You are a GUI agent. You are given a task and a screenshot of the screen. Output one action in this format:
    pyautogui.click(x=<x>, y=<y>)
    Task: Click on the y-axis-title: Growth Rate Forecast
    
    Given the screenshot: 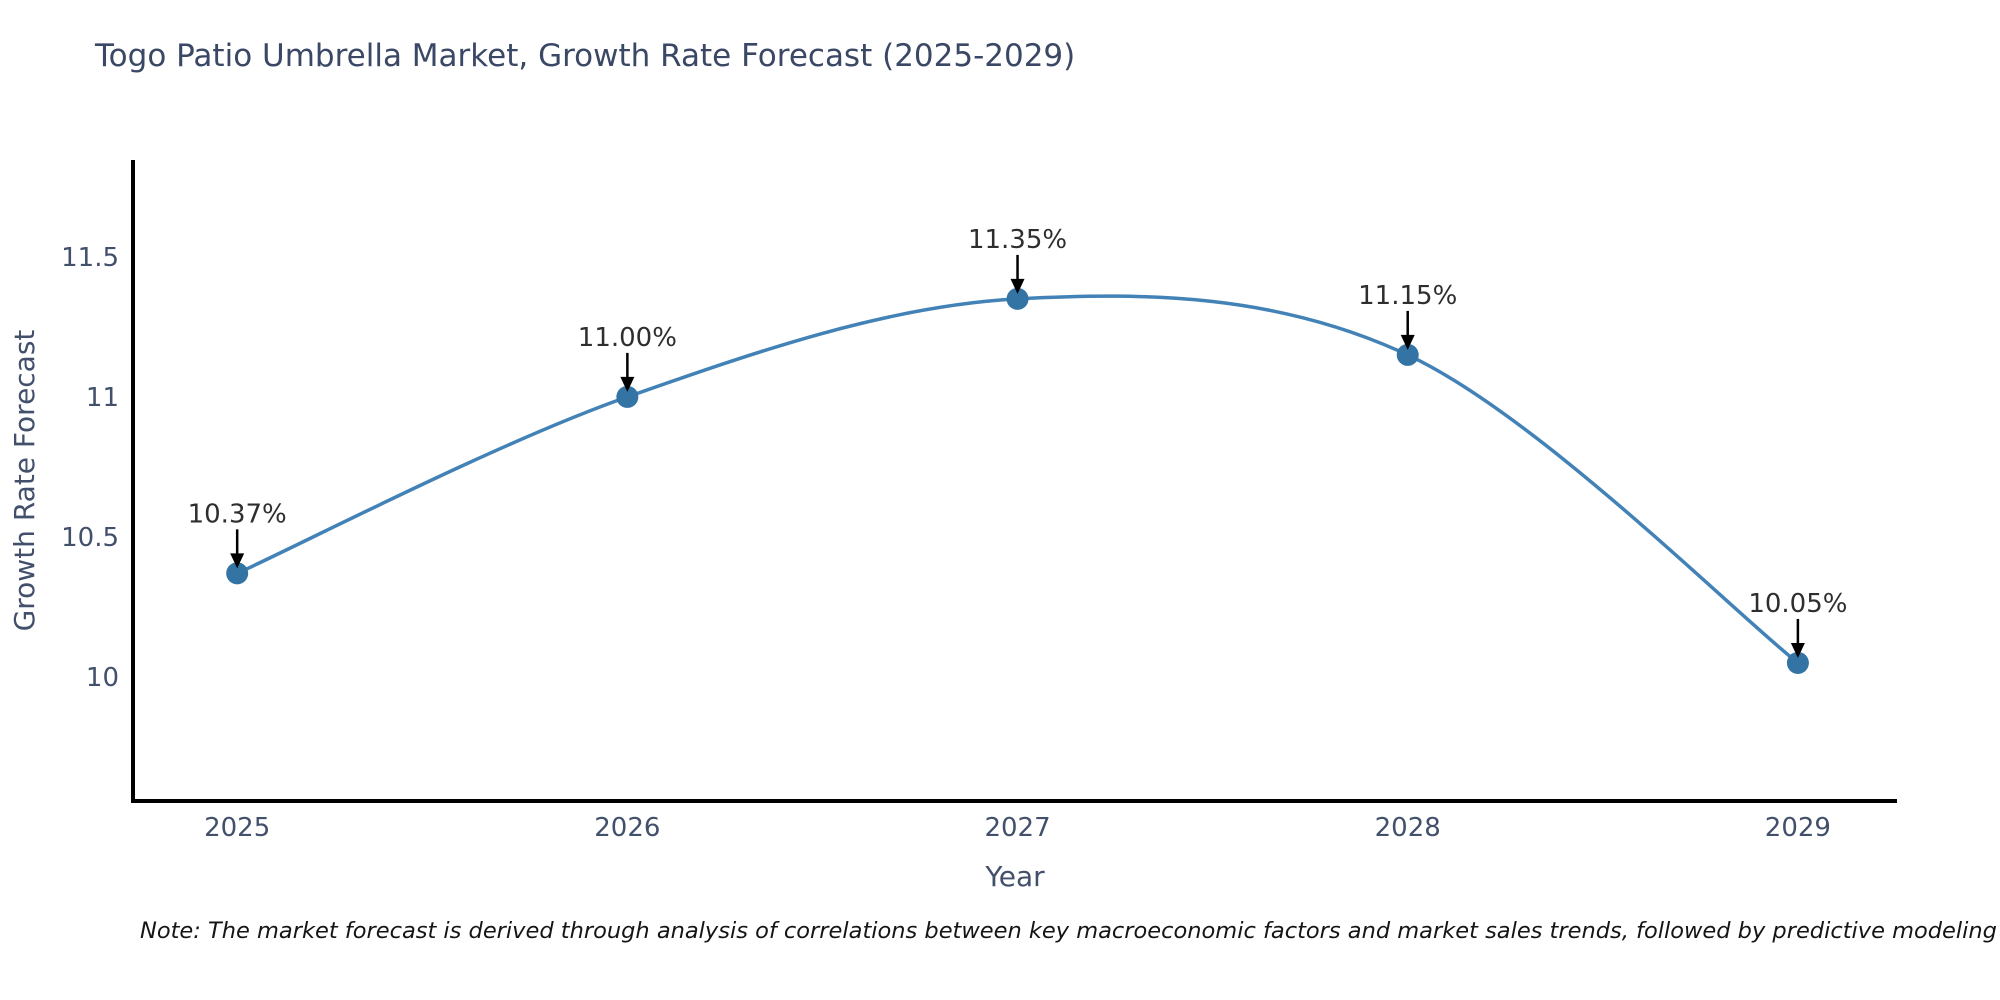 What is the action you would take?
    pyautogui.click(x=24, y=481)
    